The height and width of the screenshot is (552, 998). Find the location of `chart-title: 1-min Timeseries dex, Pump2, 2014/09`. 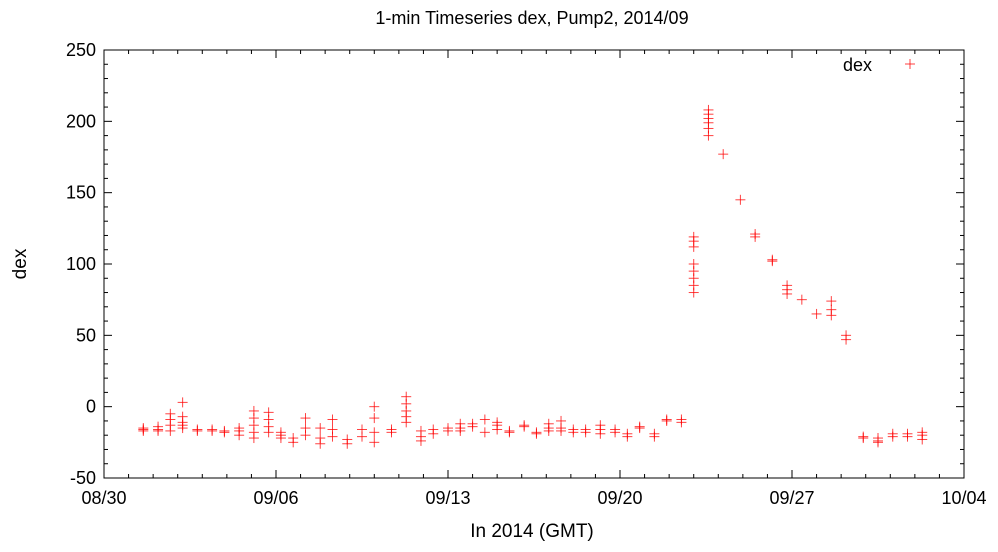

chart-title: 1-min Timeseries dex, Pump2, 2014/09 is located at coordinates (531, 18).